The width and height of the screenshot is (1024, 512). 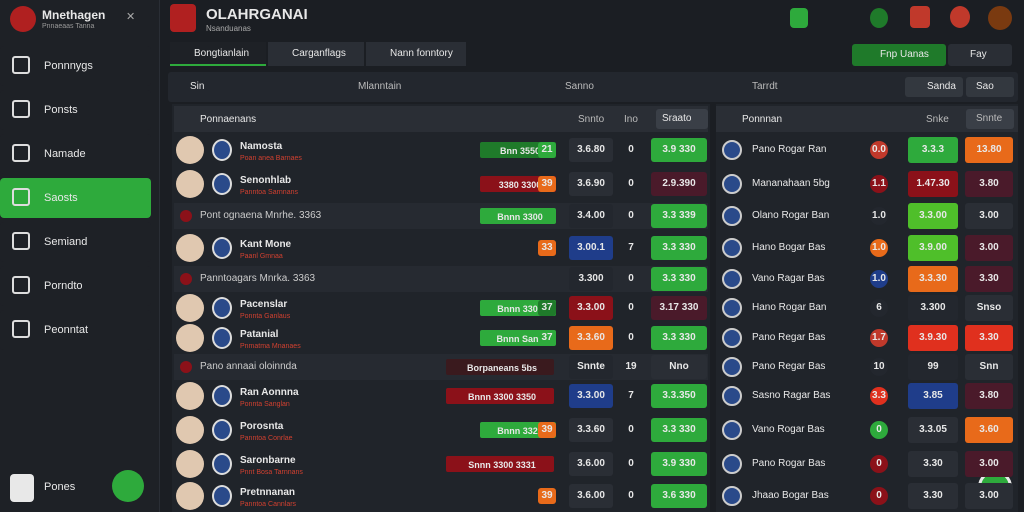 What do you see at coordinates (679, 216) in the screenshot?
I see `odds: 3.3 339` at bounding box center [679, 216].